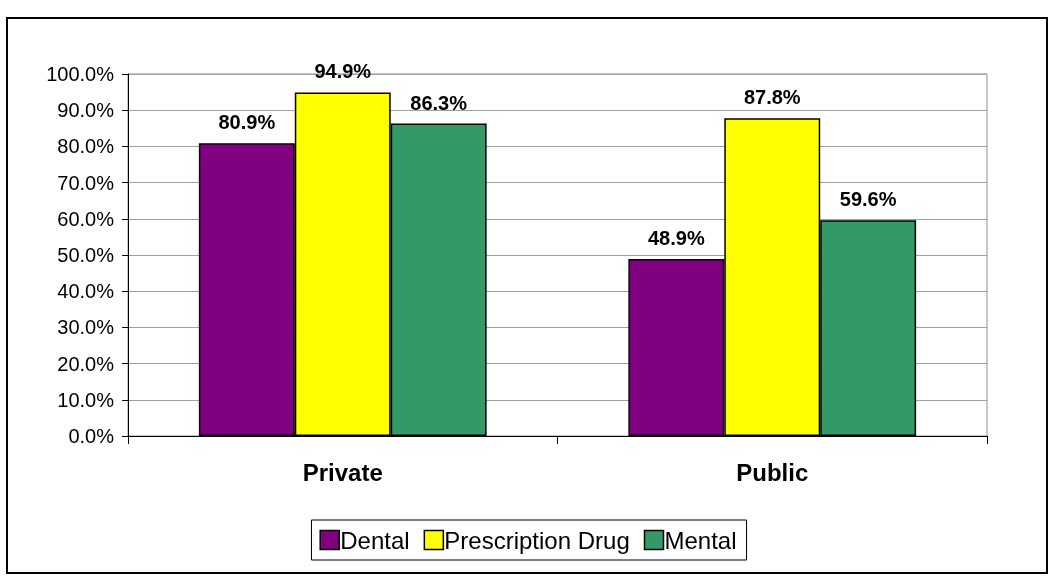 This screenshot has width=1056, height=580. What do you see at coordinates (342, 472) in the screenshot?
I see `x-tick-label: Private` at bounding box center [342, 472].